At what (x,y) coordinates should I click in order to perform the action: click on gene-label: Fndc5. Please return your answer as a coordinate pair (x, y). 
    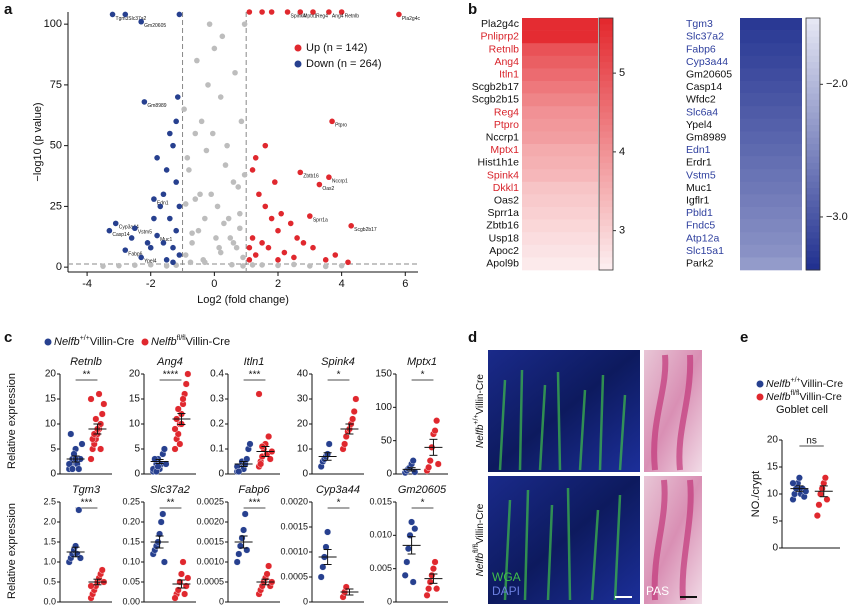
    Looking at the image, I should click on (700, 226).